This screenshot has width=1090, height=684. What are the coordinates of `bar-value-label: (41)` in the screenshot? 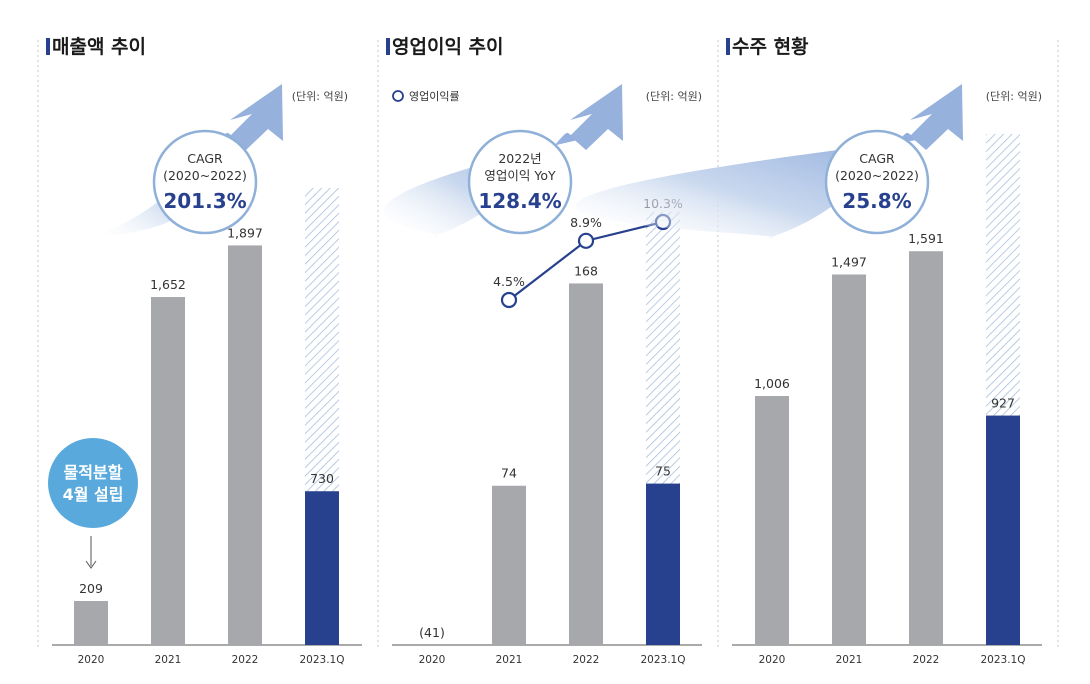 It's located at (432, 632).